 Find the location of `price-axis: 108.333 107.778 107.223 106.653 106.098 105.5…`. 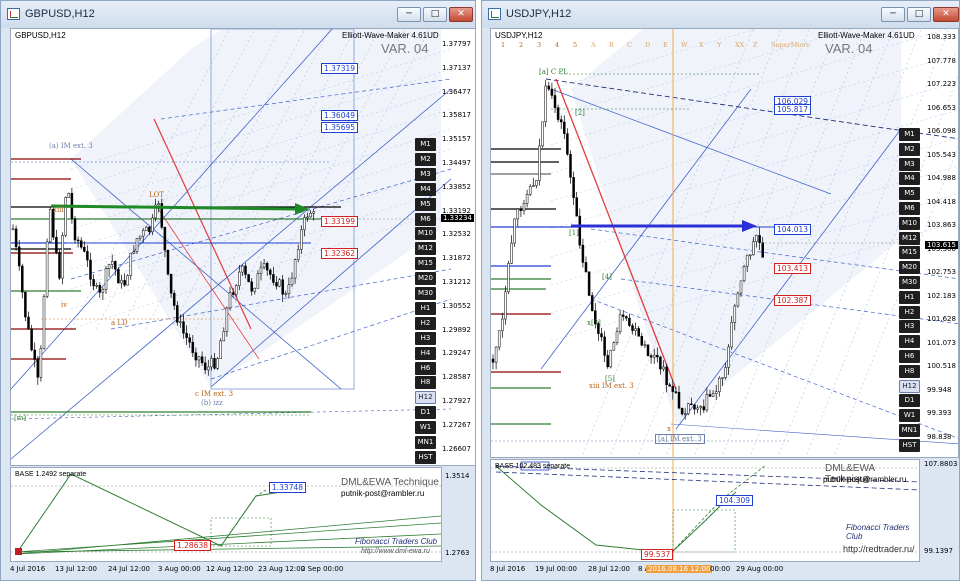

price-axis: 108.333 107.778 107.223 106.653 106.098 105.5… is located at coordinates (928, 243).